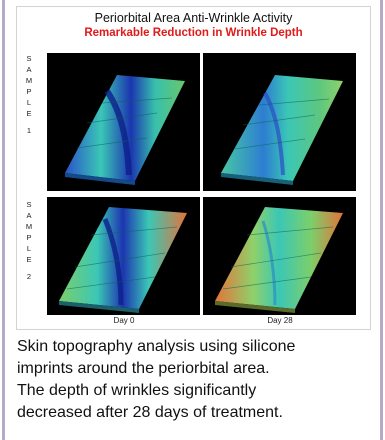  What do you see at coordinates (143, 368) in the screenshot?
I see `caption-line: imprints around the periorbital area.` at bounding box center [143, 368].